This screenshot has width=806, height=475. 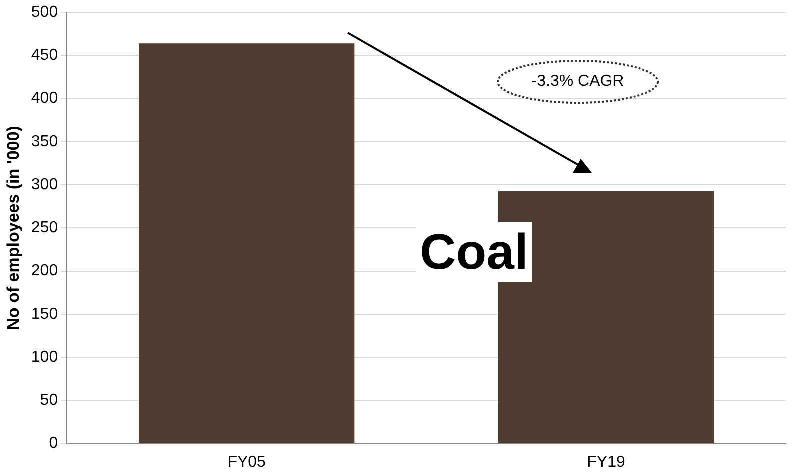 What do you see at coordinates (44, 55) in the screenshot?
I see `y-tick-label: 450` at bounding box center [44, 55].